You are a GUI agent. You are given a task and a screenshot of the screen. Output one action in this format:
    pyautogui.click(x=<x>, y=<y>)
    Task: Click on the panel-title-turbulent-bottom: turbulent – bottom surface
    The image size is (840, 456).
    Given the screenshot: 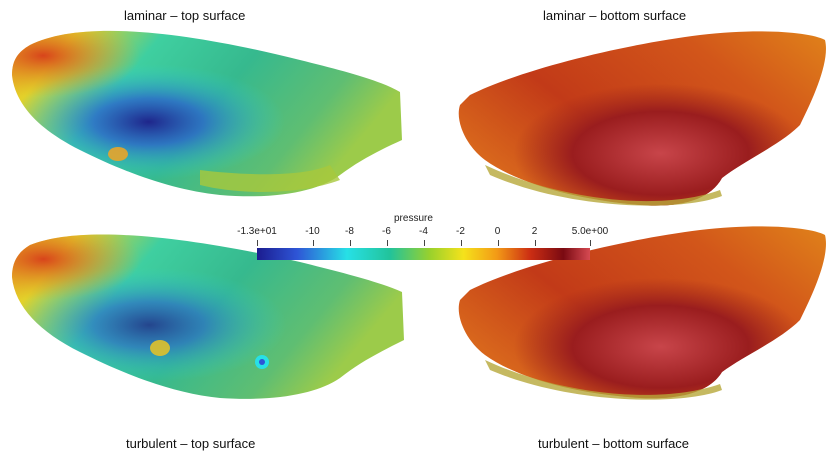 What is the action you would take?
    pyautogui.click(x=614, y=443)
    